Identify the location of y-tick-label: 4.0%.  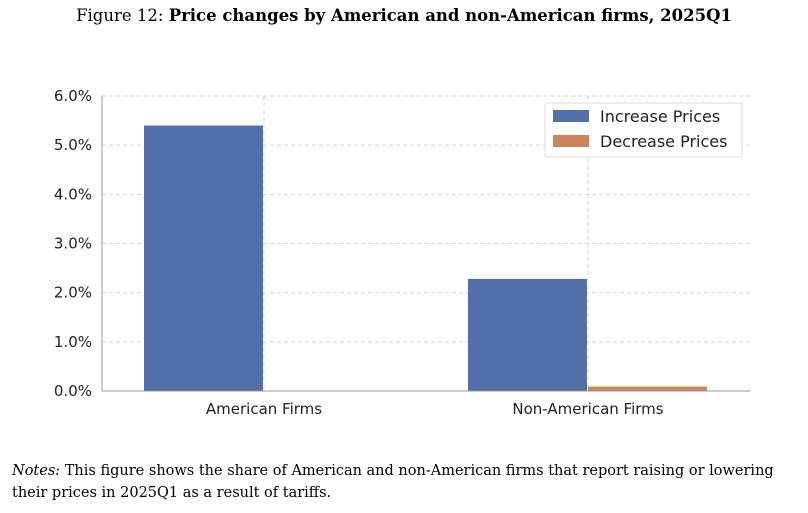
(73, 194).